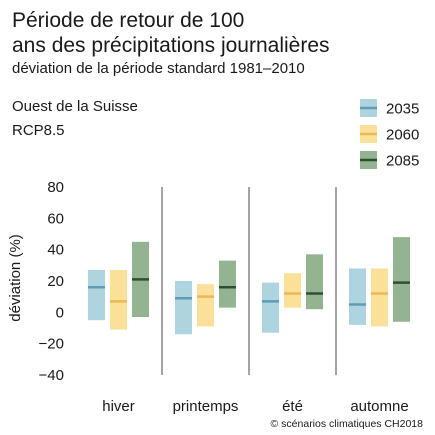  What do you see at coordinates (205, 305) in the screenshot?
I see `range-bar-2060-printemps` at bounding box center [205, 305].